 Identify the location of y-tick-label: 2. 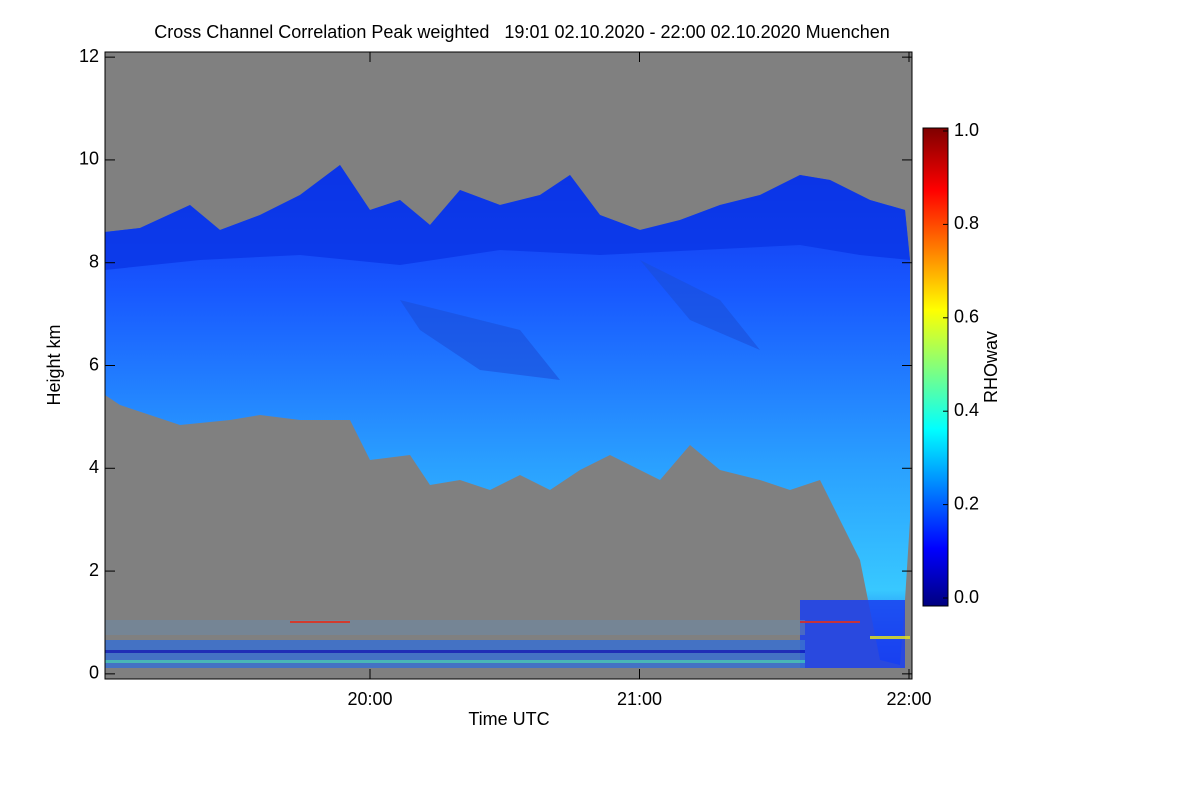
(94, 570).